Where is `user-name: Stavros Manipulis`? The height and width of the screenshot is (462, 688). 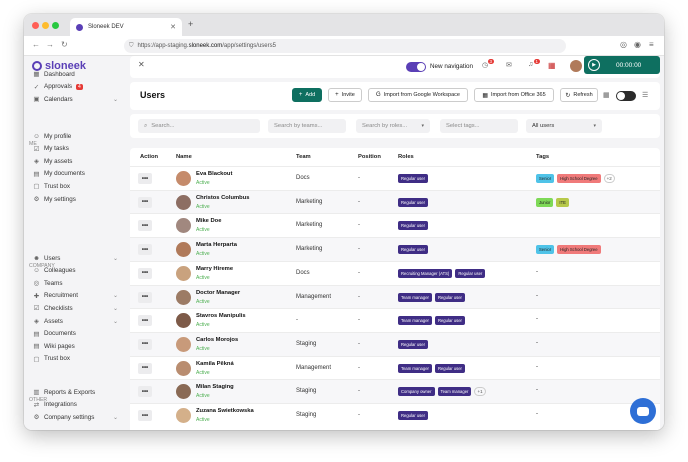
user-name: Stavros Manipulis is located at coordinates (221, 316).